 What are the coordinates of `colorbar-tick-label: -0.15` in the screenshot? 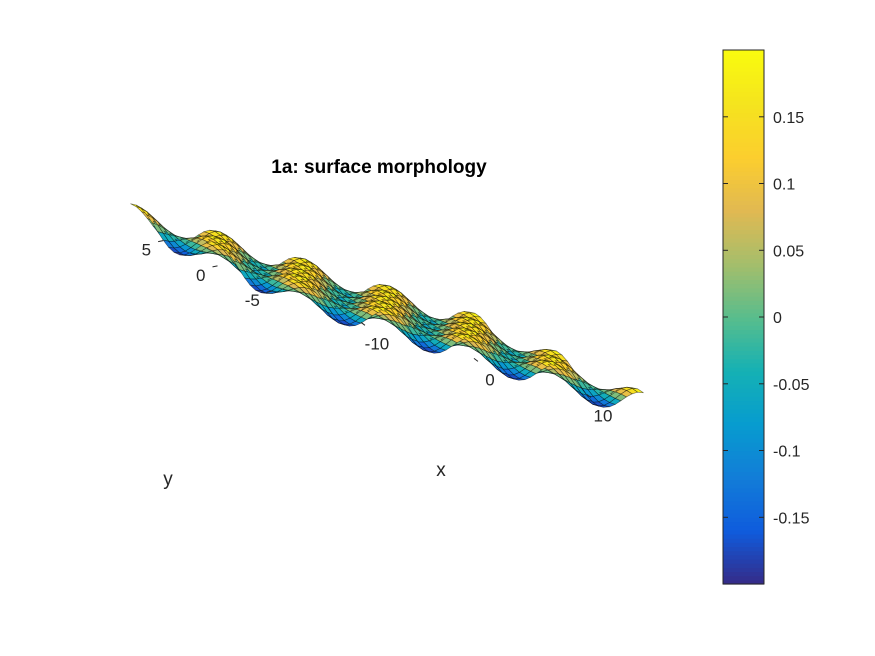 It's located at (791, 518).